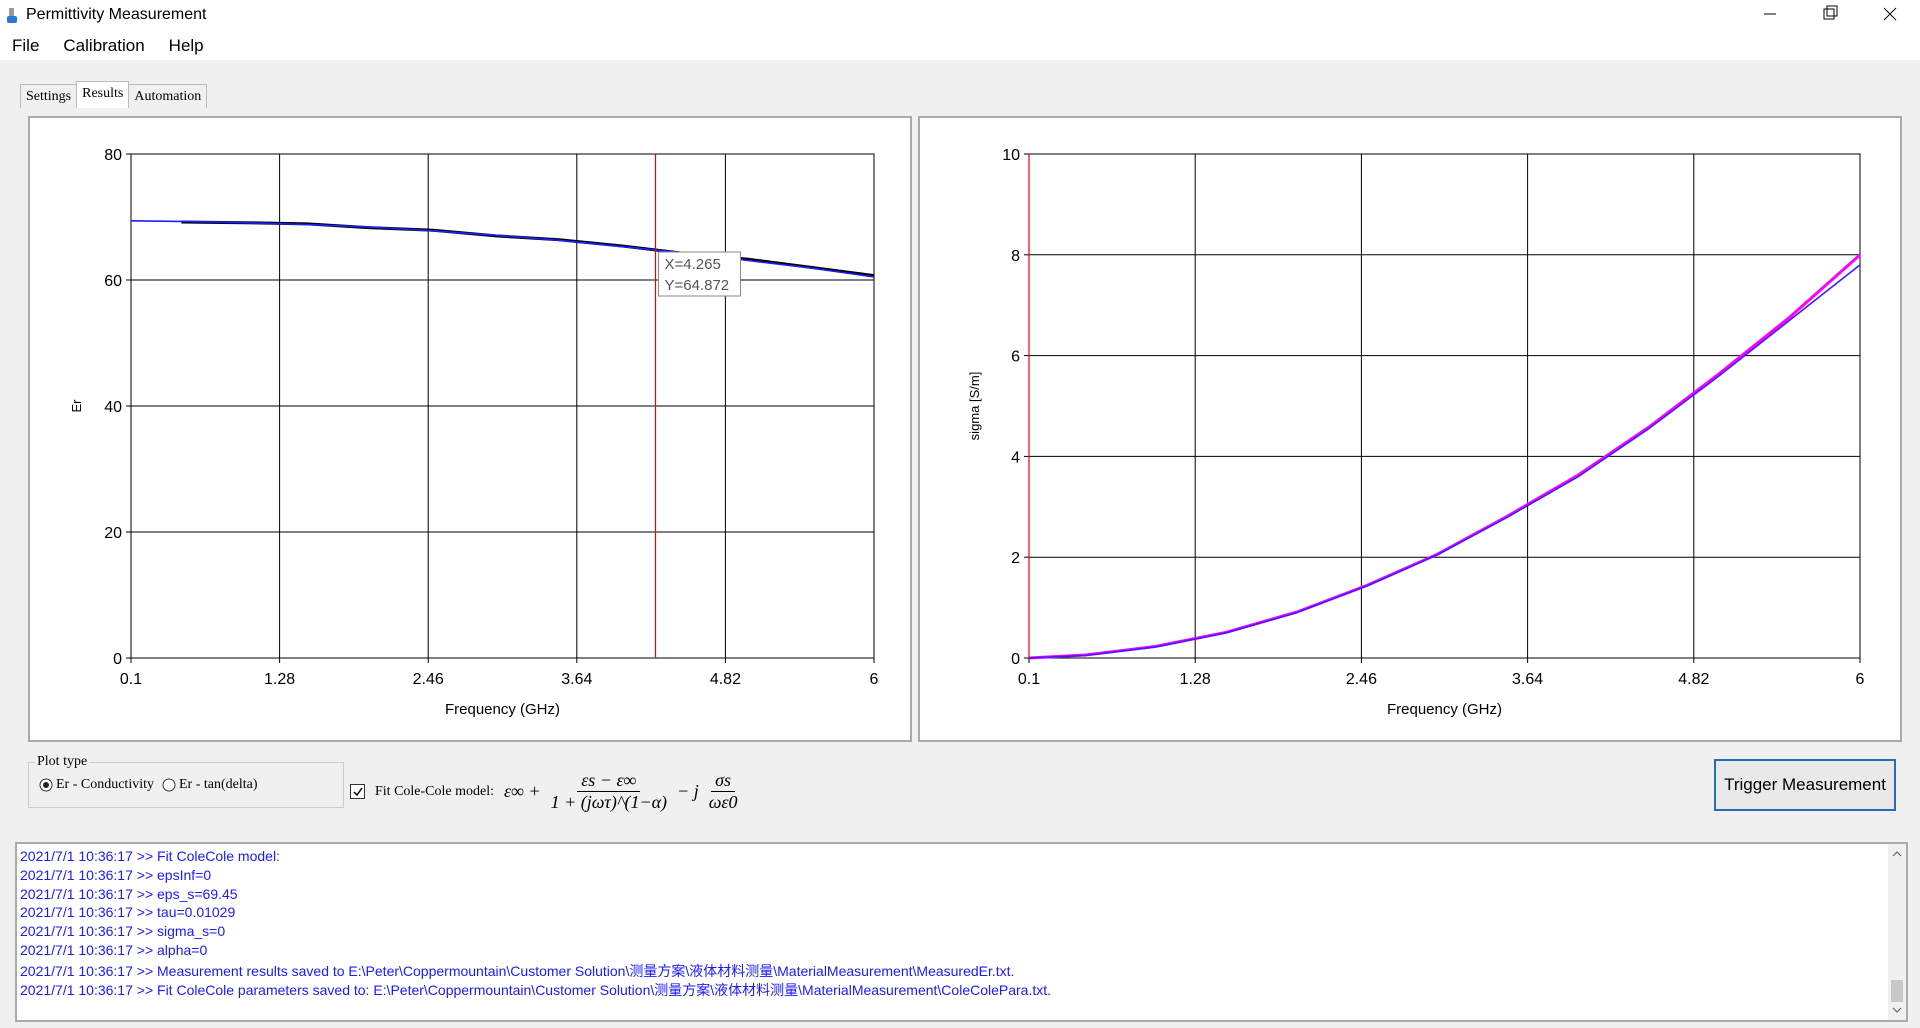  Describe the element at coordinates (113, 533) in the screenshot. I see `y-tick-label: 20` at that location.